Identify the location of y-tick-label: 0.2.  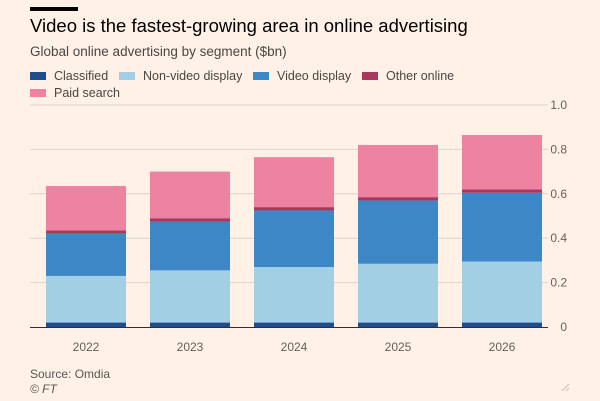
(558, 283).